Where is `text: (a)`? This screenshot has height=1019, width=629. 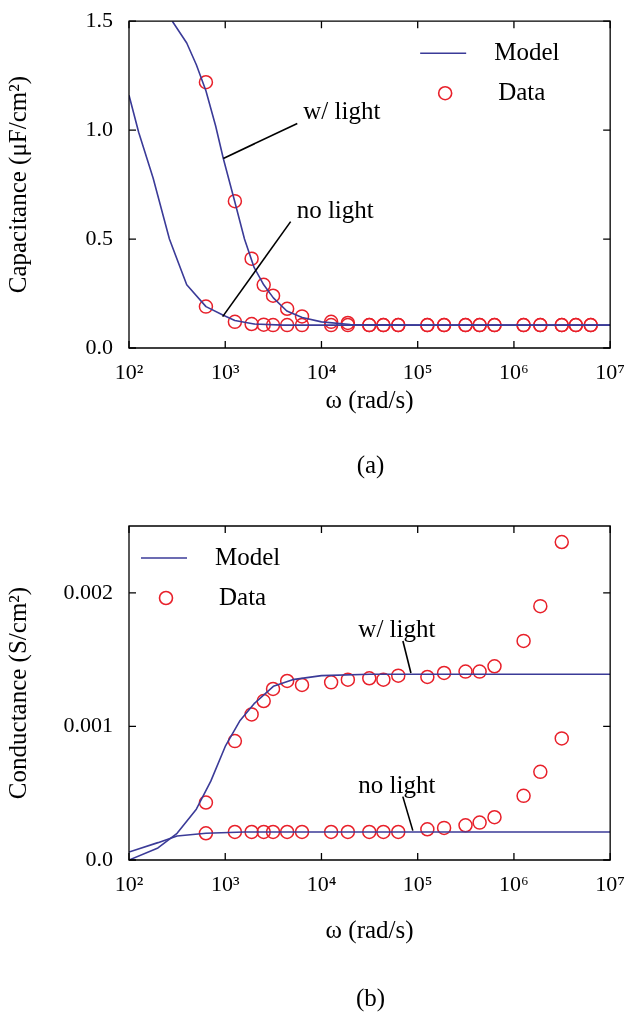 text: (a) is located at coordinates (370, 465).